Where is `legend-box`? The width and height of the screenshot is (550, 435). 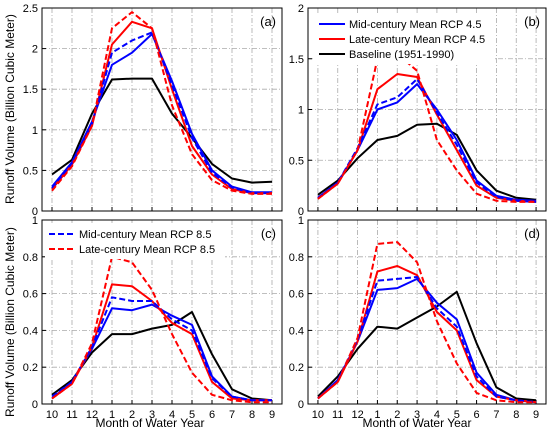
legend-box is located at coordinates (135, 241).